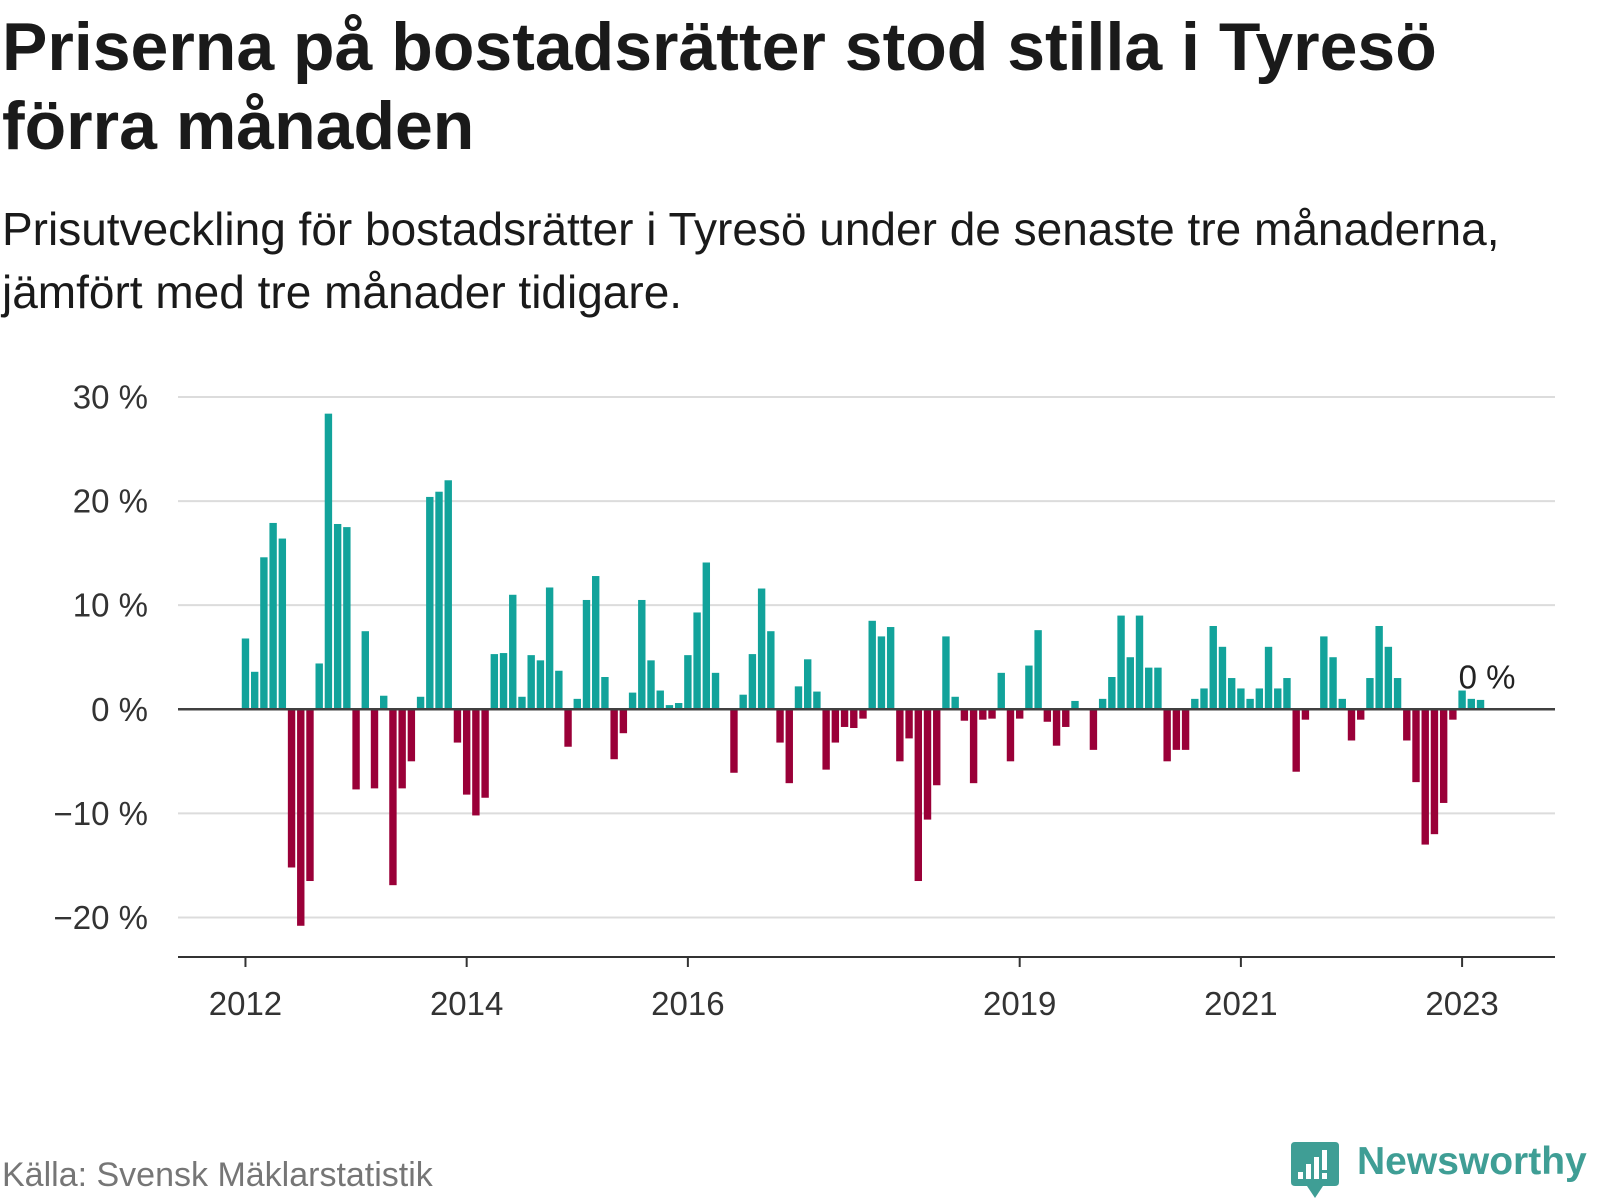 This screenshot has height=1200, width=1600. Describe the element at coordinates (119, 709) in the screenshot. I see `y-tick-label: 0 %` at that location.